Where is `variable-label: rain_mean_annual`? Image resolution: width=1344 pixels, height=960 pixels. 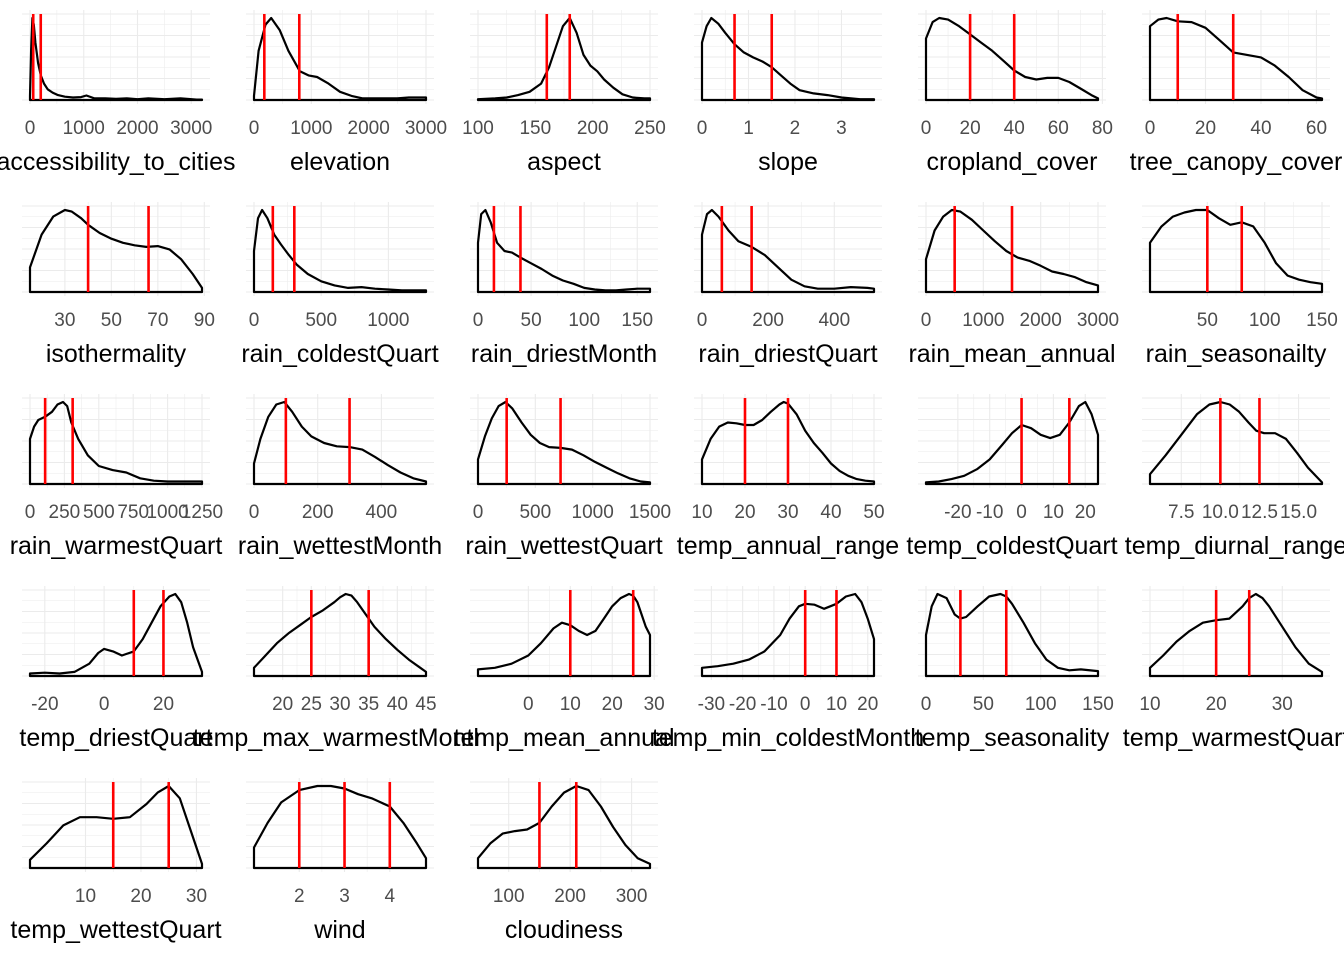 variable-label: rain_mean_annual is located at coordinates (1011, 354).